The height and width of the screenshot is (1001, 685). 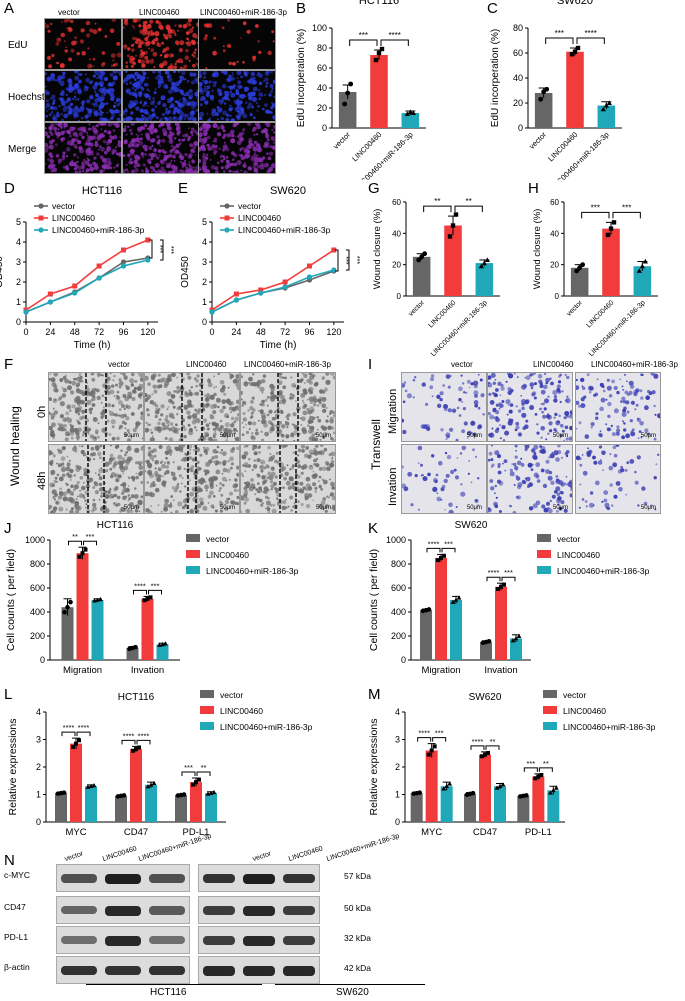 What do you see at coordinates (462, 364) in the screenshot?
I see `panel-i-col-vector: vector` at bounding box center [462, 364].